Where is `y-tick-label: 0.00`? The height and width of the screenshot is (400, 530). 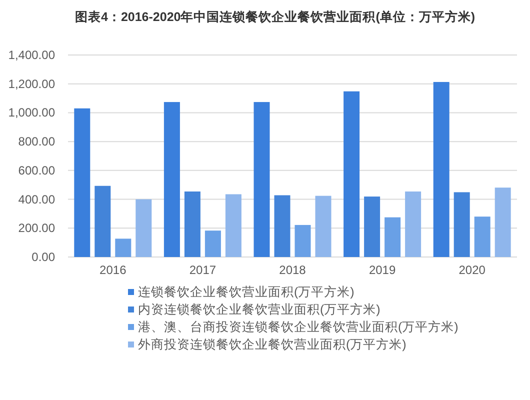 y-tick-label: 0.00 is located at coordinates (44, 257).